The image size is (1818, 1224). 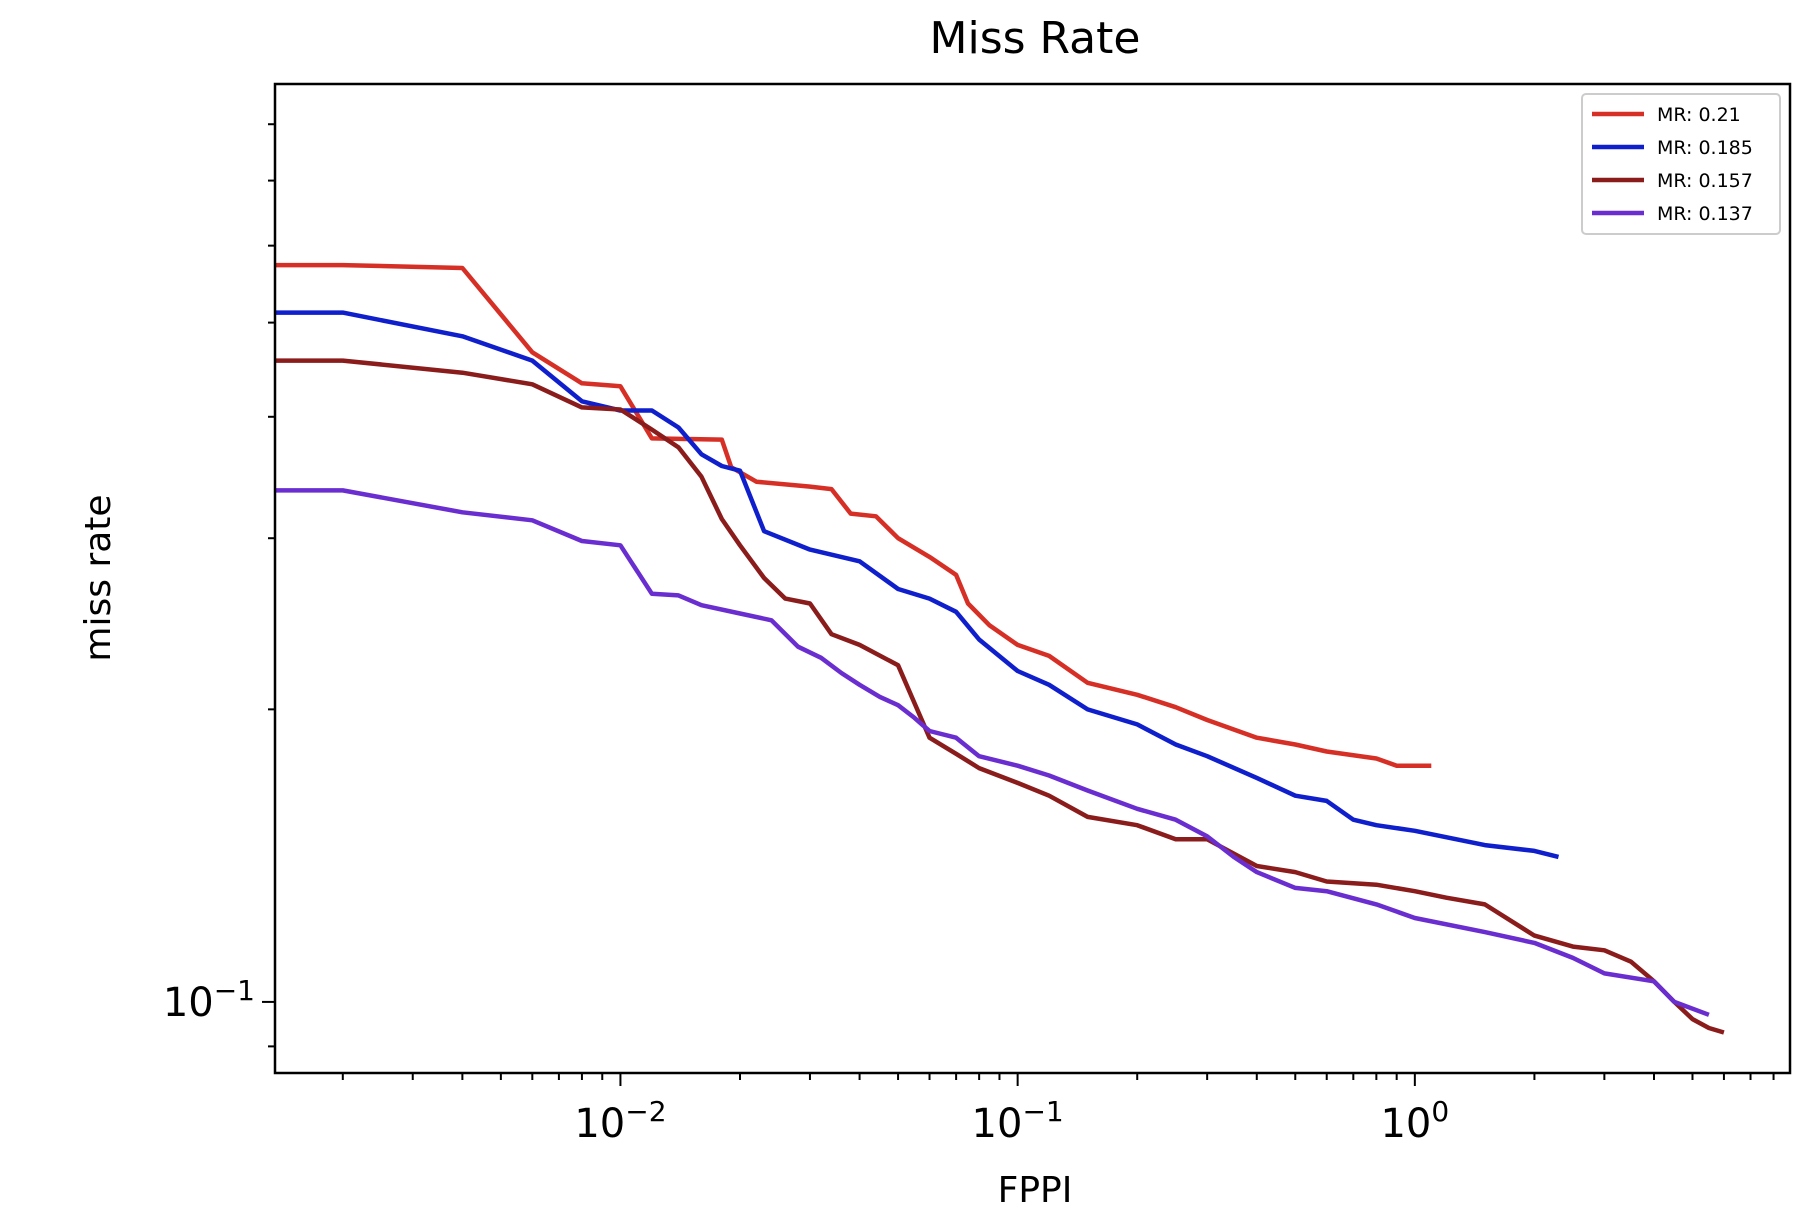 I want to click on legend: MR: 0.21 MR: 0.185 MR: 0.157 MR: 0.137, so click(x=1681, y=164).